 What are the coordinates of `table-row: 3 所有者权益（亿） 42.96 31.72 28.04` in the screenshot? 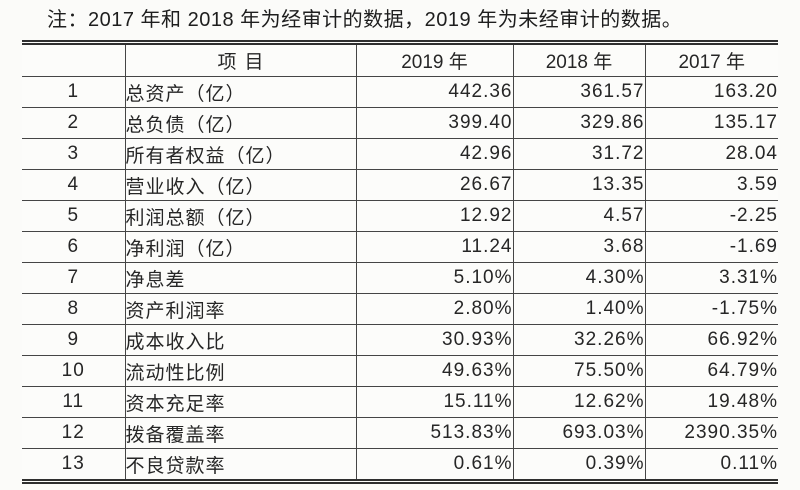 It's located at (400, 154).